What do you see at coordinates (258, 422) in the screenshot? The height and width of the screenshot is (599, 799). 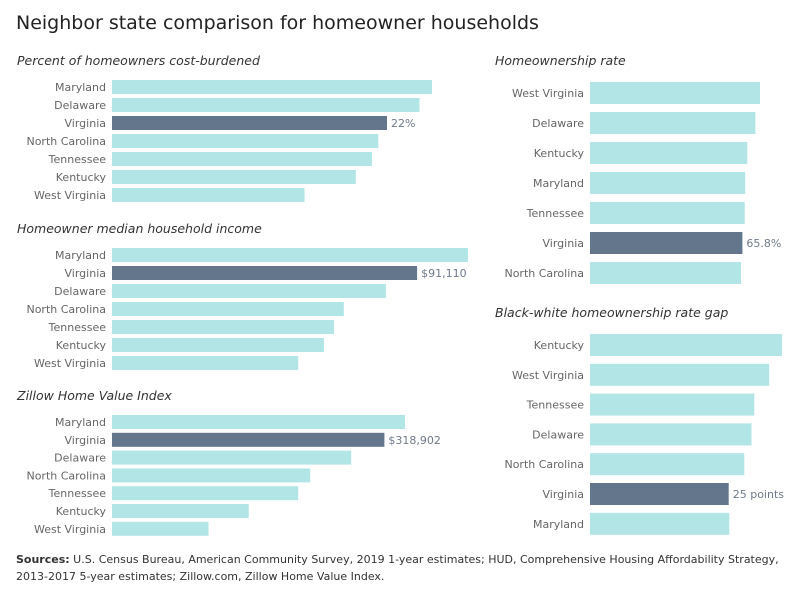 I see `chart-3-bar-maryland` at bounding box center [258, 422].